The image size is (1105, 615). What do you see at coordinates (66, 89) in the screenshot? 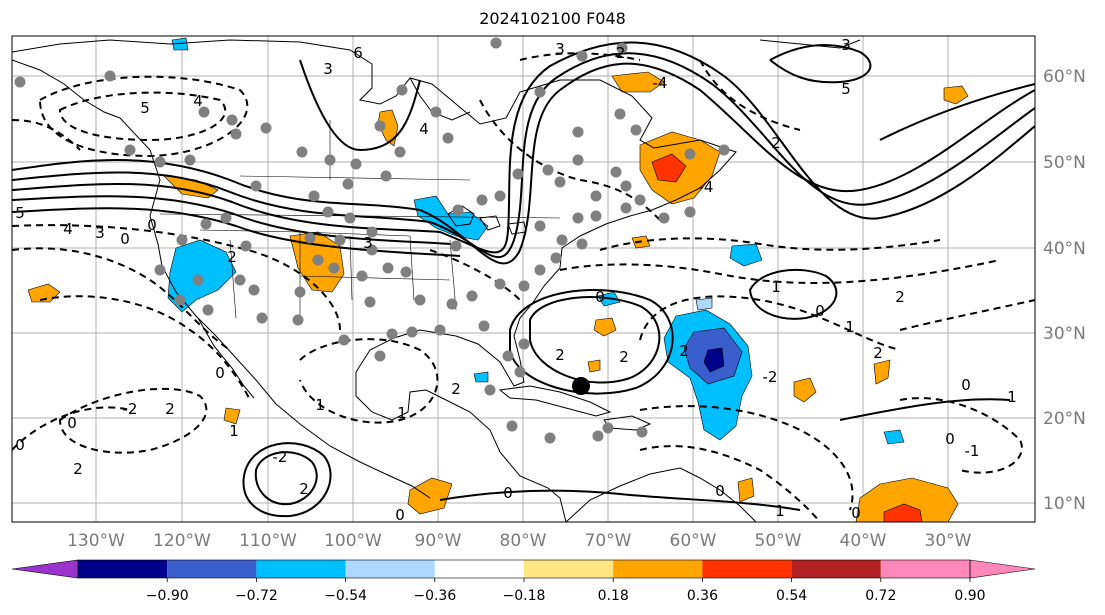
I see `alaska-panhandle` at bounding box center [66, 89].